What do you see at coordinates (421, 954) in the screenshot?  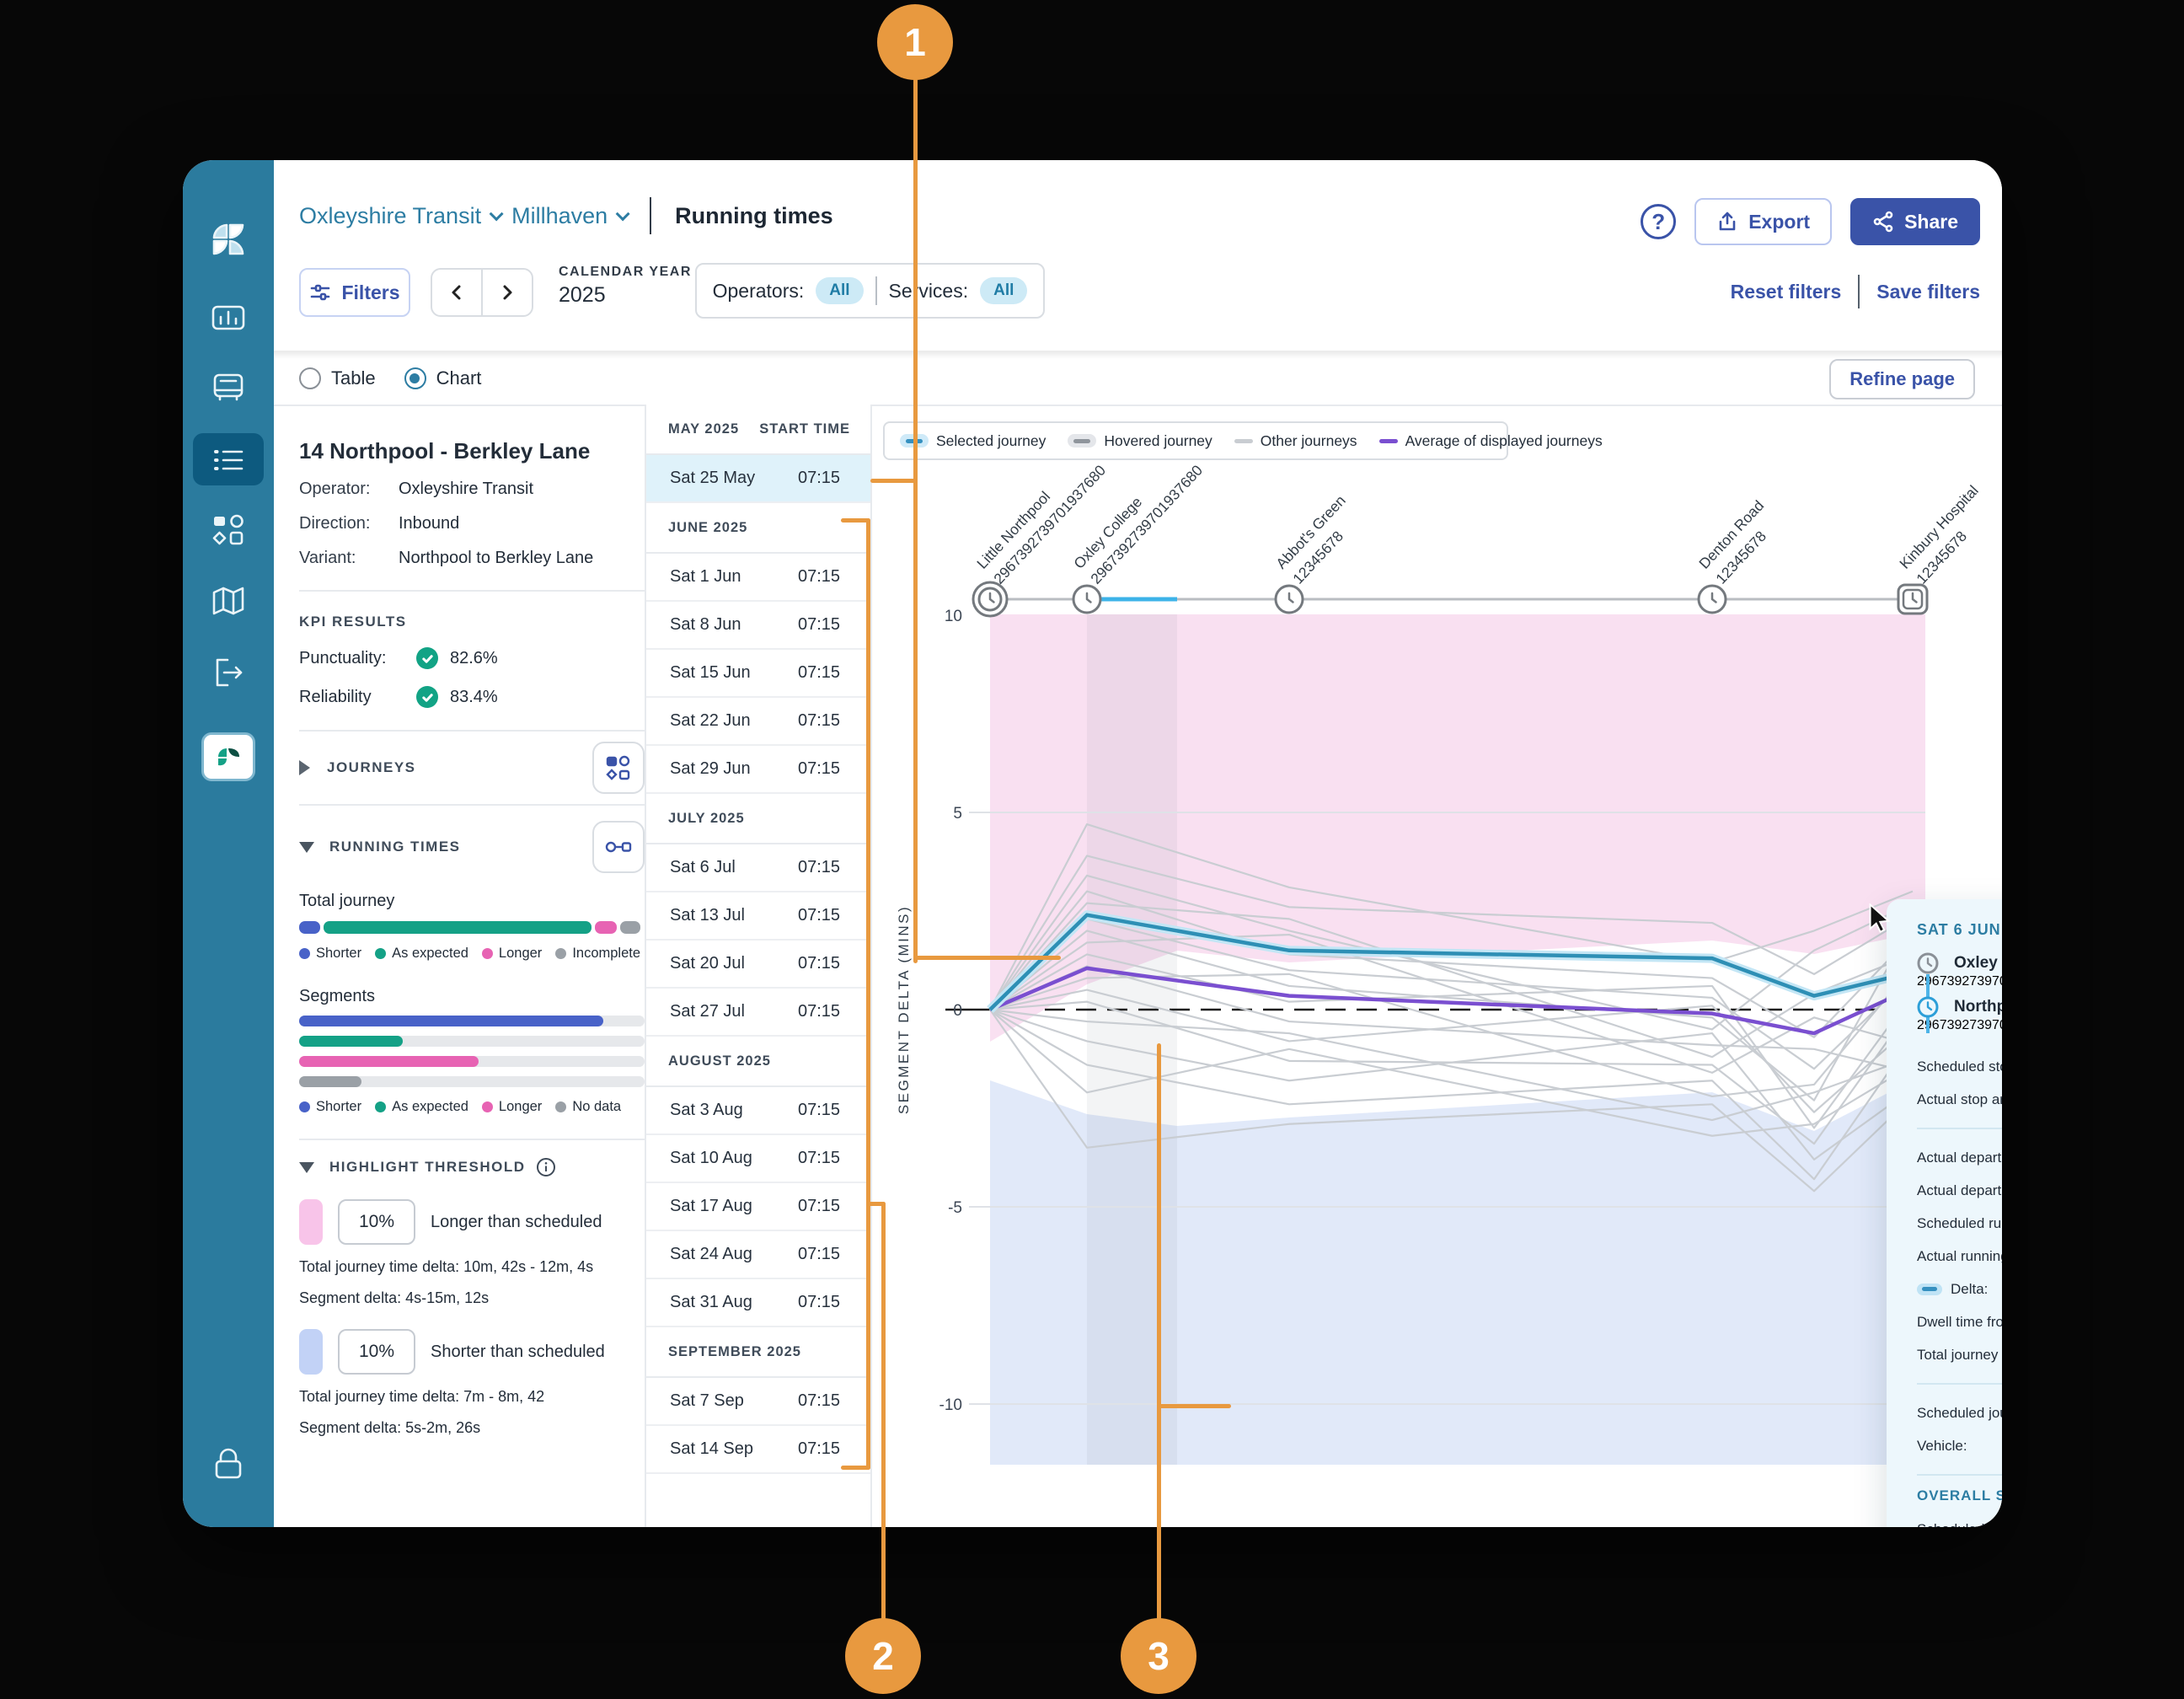 I see `legend-chip: As expected` at bounding box center [421, 954].